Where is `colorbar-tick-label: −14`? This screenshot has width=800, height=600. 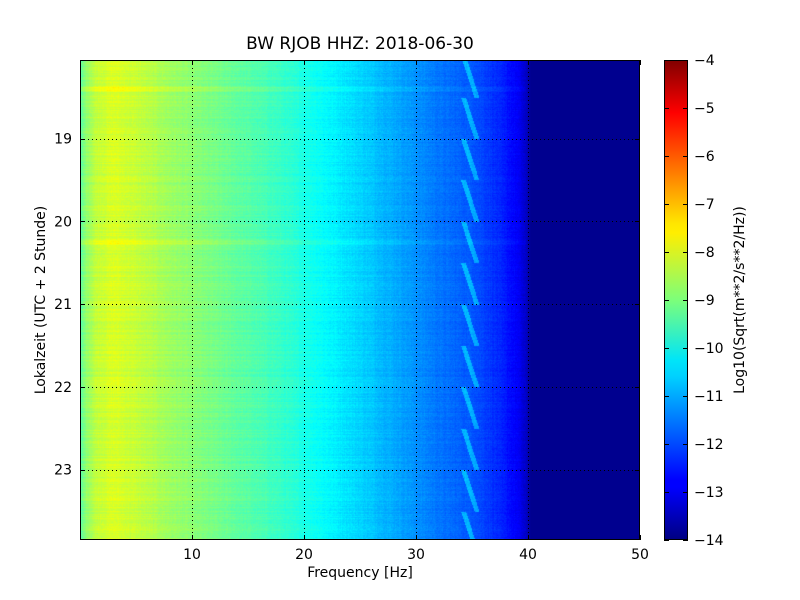
colorbar-tick-label: −14 is located at coordinates (709, 541).